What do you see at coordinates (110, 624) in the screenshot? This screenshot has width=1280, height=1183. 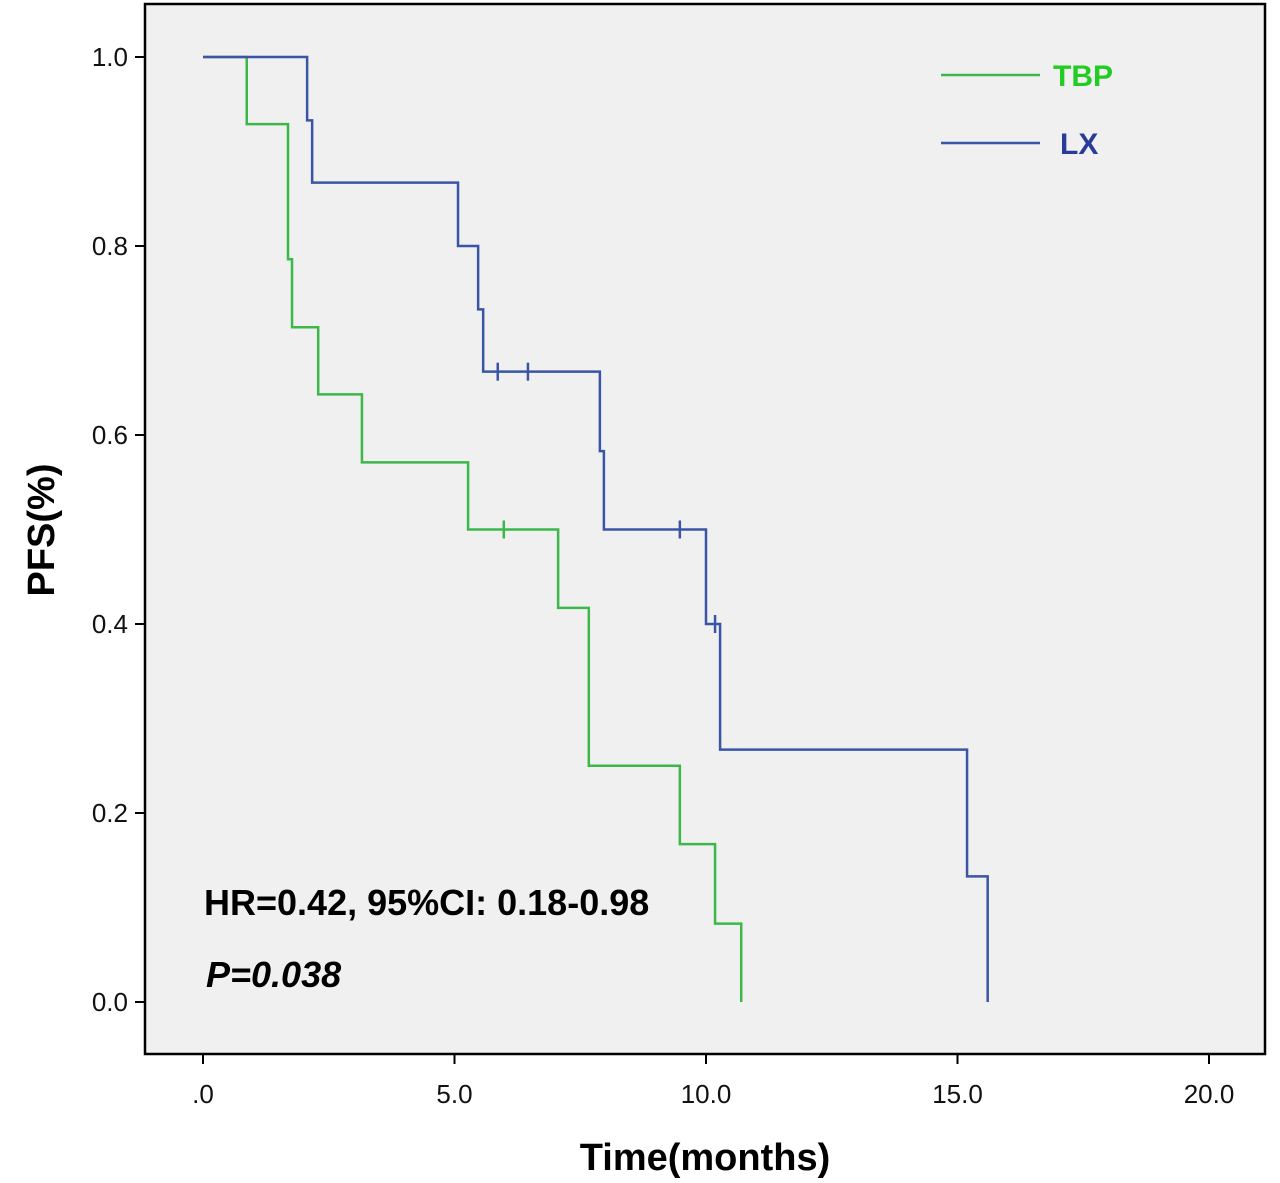 I see `y-tick-label: 0.4` at bounding box center [110, 624].